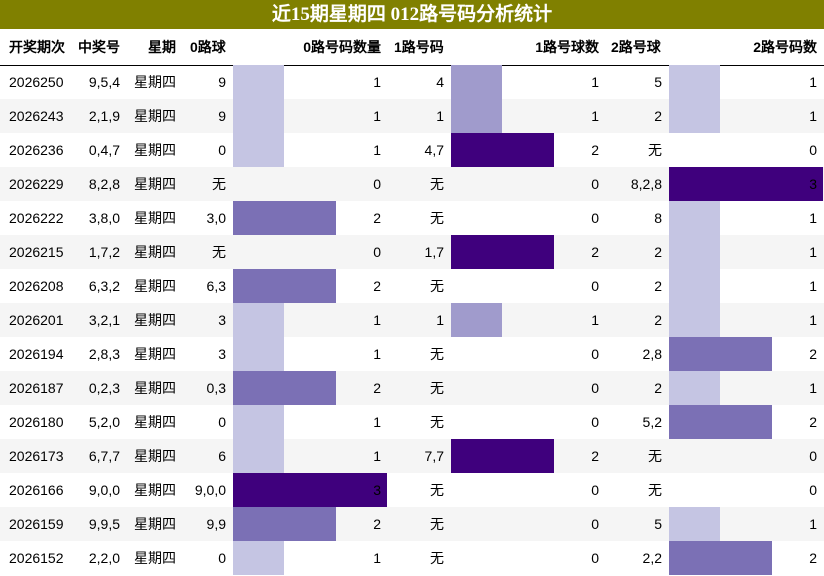 This screenshot has height=576, width=824. Describe the element at coordinates (104, 116) in the screenshot. I see `cell-number: 2,1,9` at that location.